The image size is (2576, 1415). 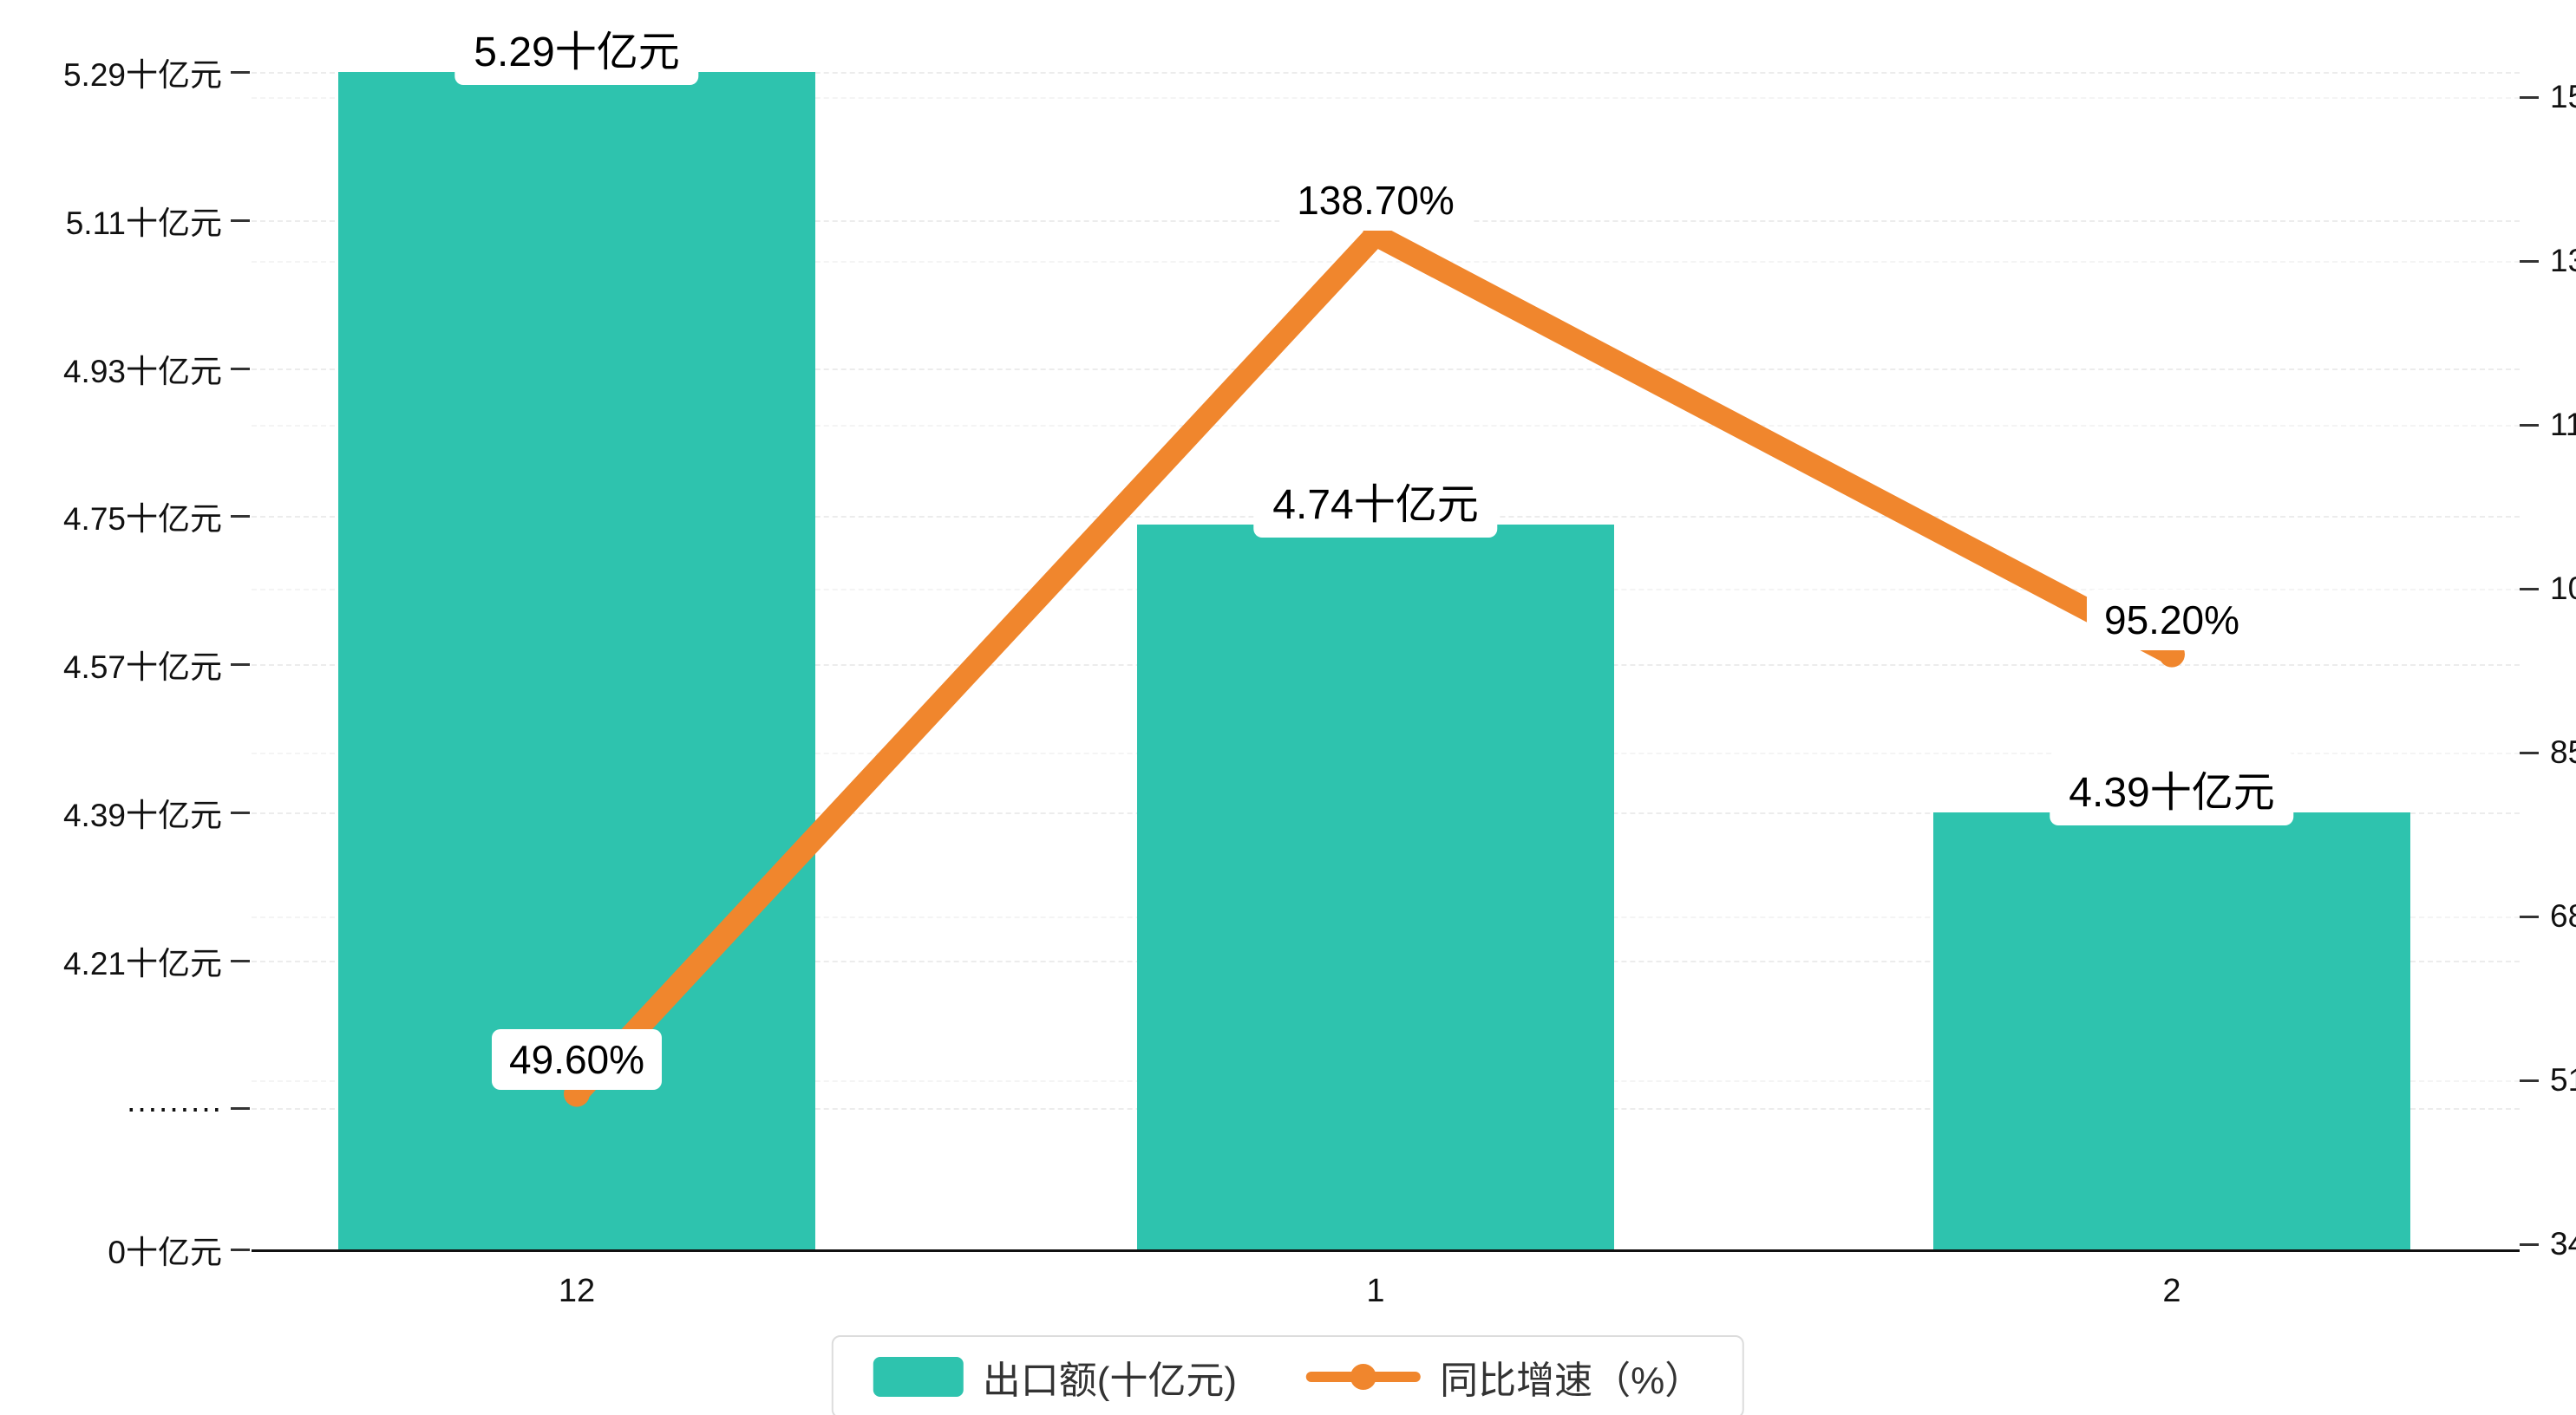 What do you see at coordinates (143, 223) in the screenshot?
I see `left-axis-tick-label: 5.11十亿元` at bounding box center [143, 223].